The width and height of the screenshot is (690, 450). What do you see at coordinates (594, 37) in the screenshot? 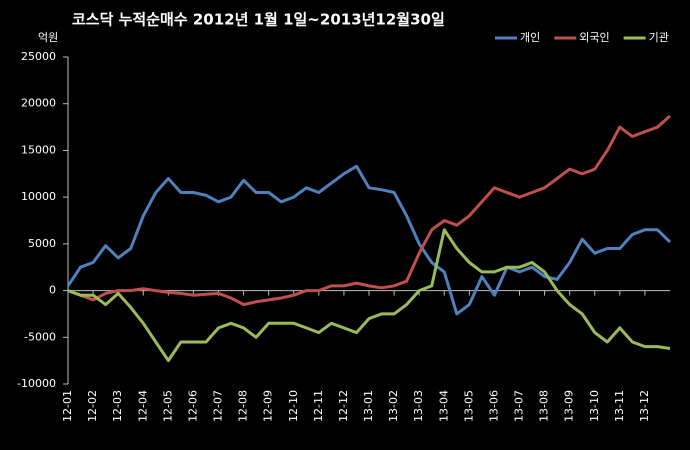
I see `legend-label: 외국인` at bounding box center [594, 37].